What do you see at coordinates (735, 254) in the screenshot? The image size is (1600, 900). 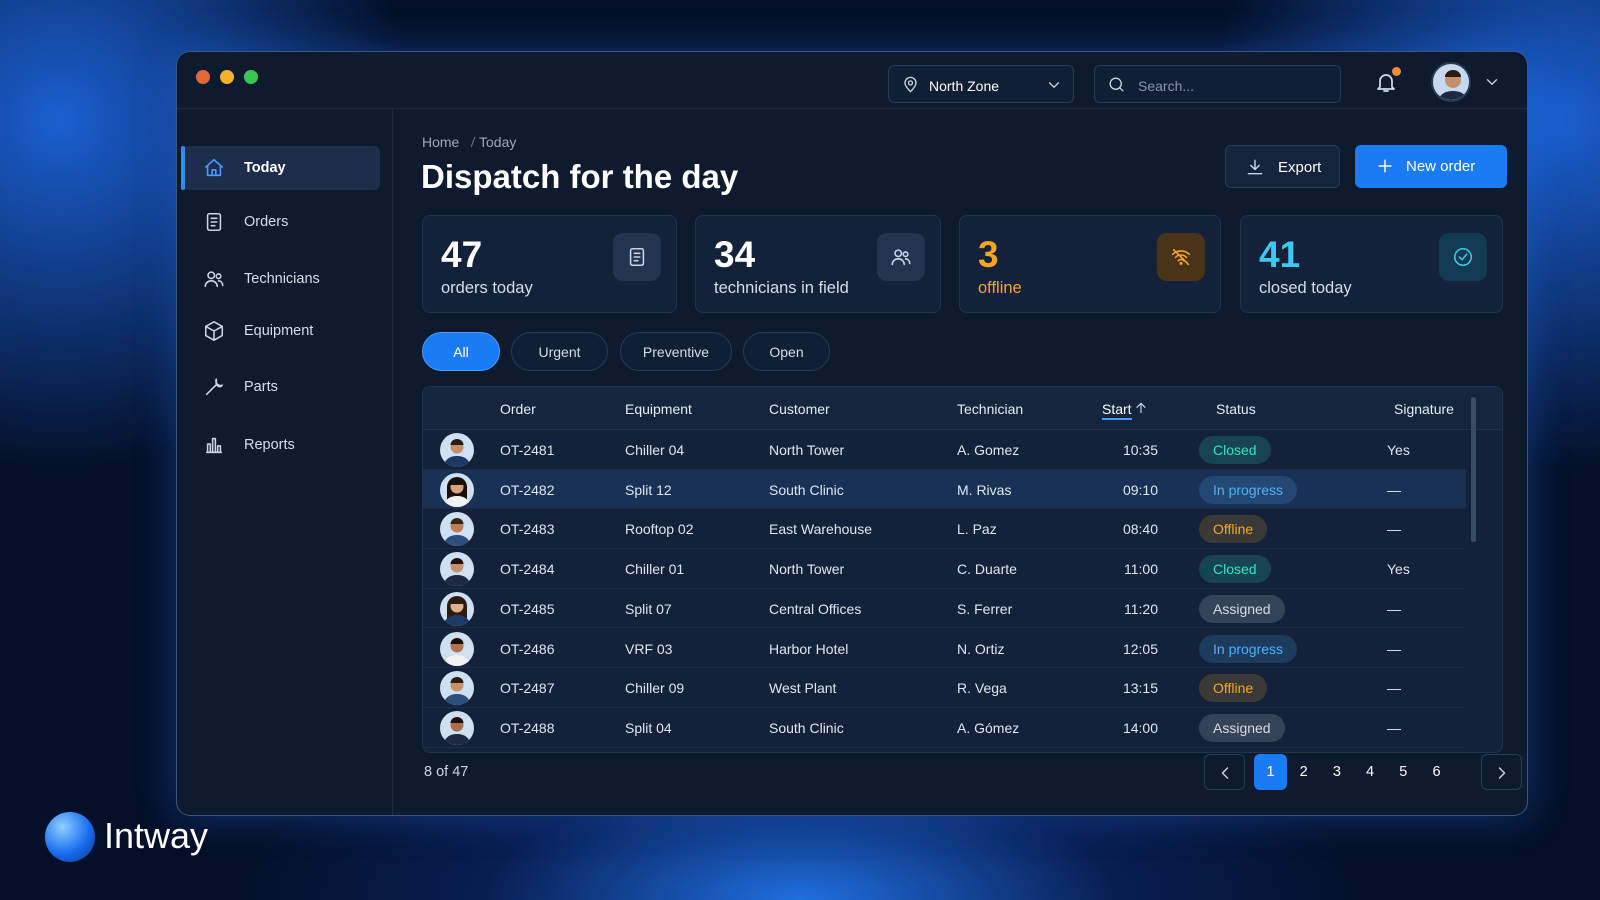 I see `stat-value: 34` at bounding box center [735, 254].